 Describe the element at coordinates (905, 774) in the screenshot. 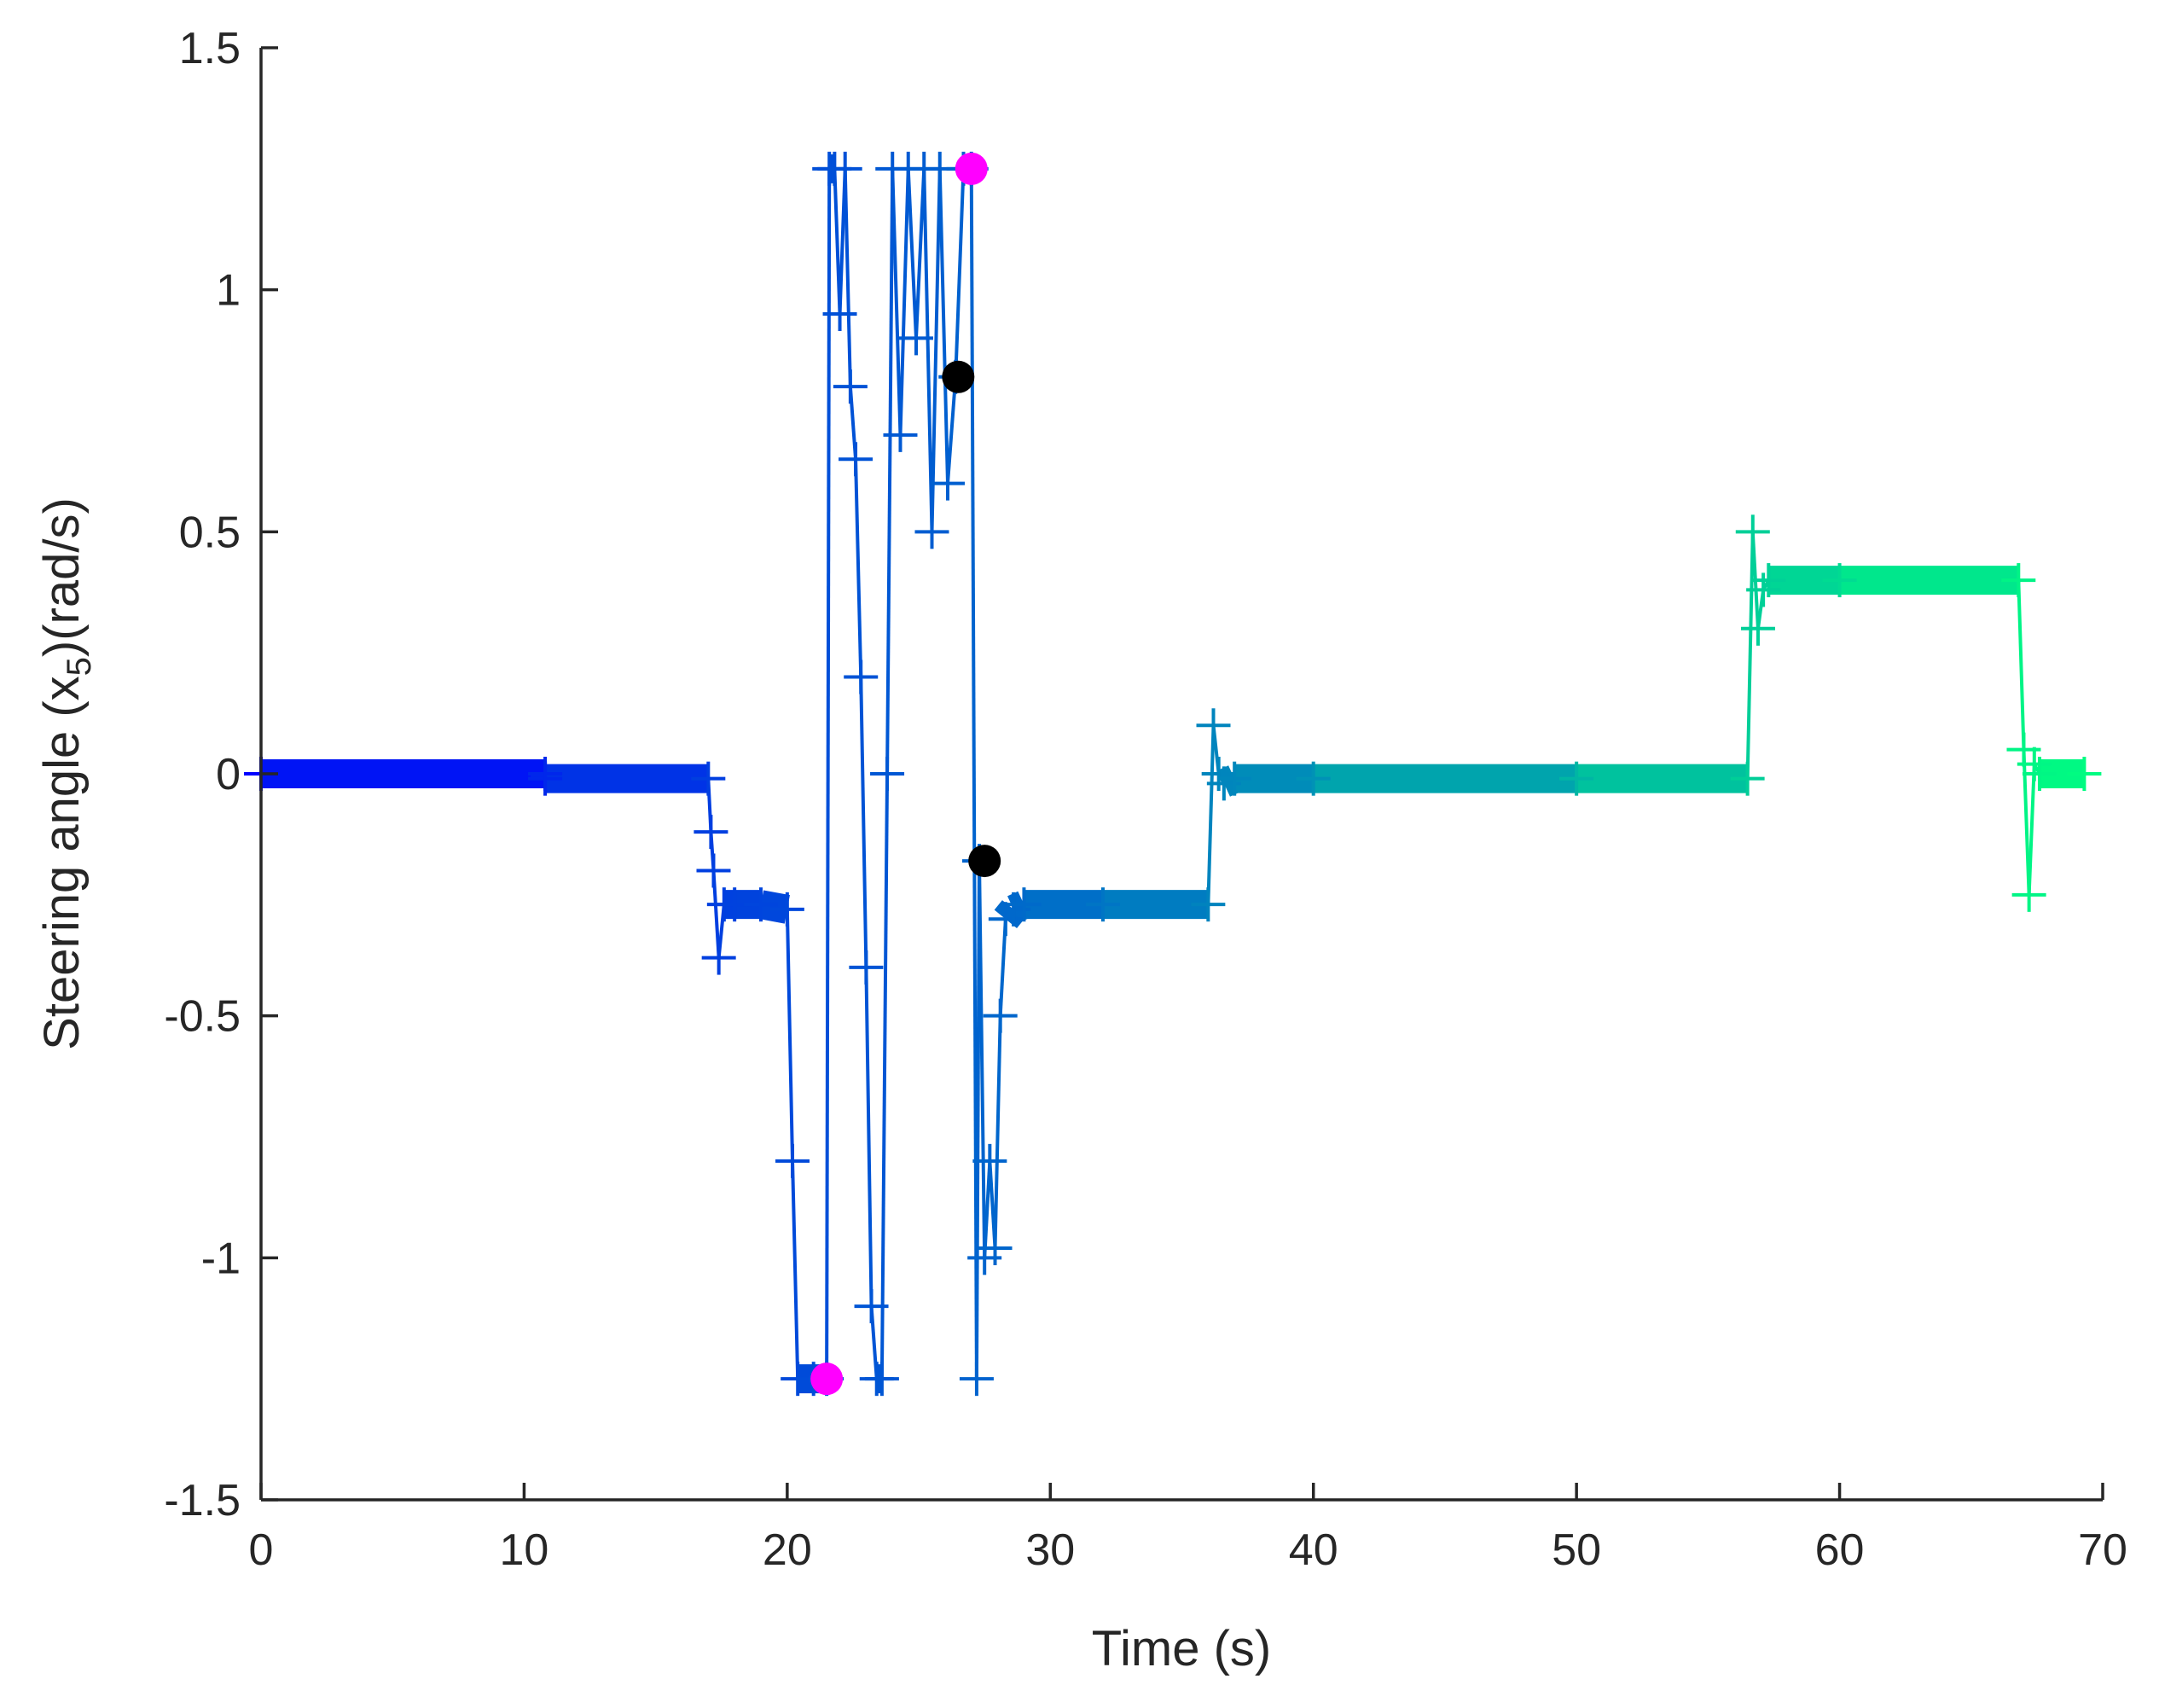

I see `highlight-layer` at that location.